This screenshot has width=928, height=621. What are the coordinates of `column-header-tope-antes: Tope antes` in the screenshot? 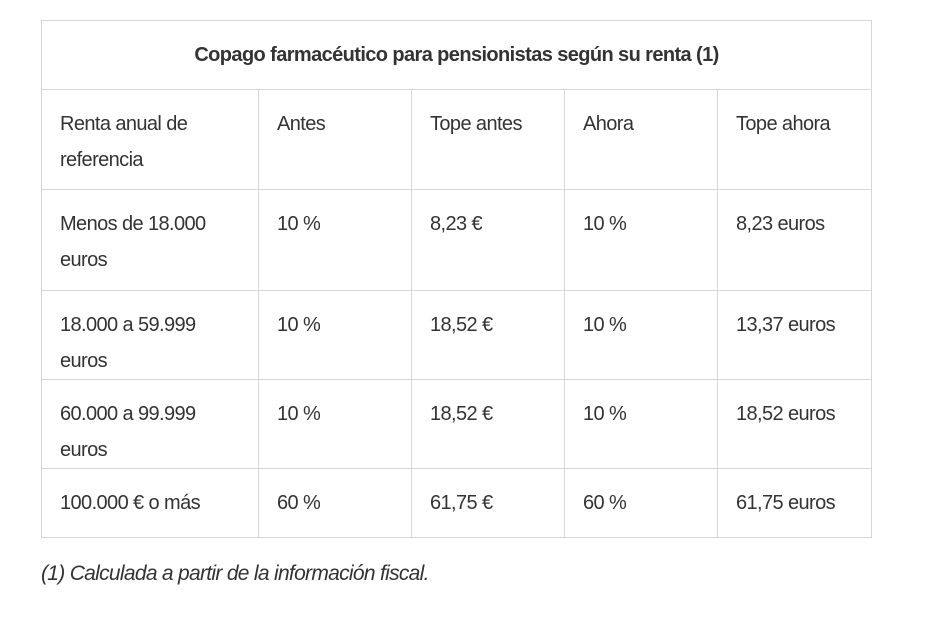 It's located at (488, 139).